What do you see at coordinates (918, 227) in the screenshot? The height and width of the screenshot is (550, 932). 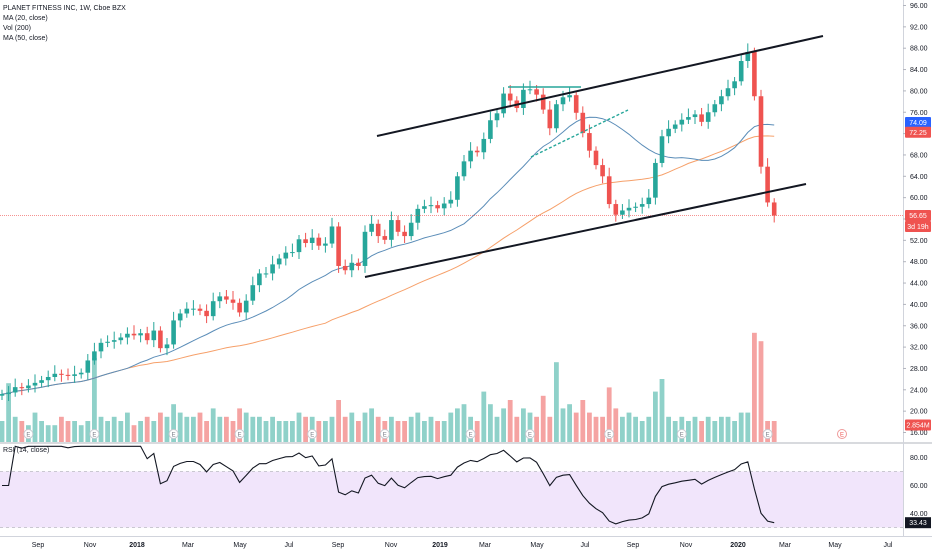 I see `countdown-badge-bg` at bounding box center [918, 227].